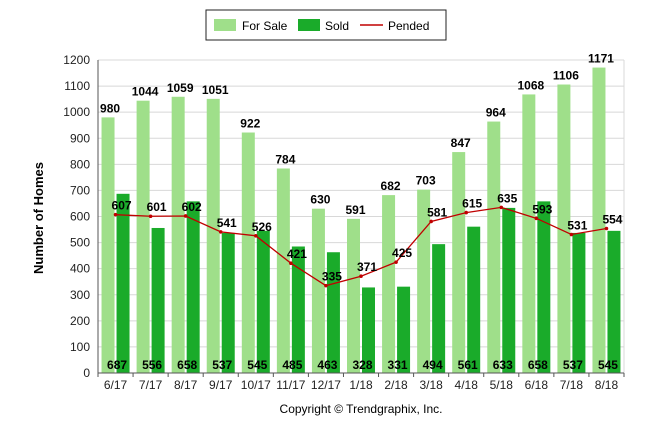 The width and height of the screenshot is (646, 434). I want to click on data-label-for-sale: 980, so click(110, 108).